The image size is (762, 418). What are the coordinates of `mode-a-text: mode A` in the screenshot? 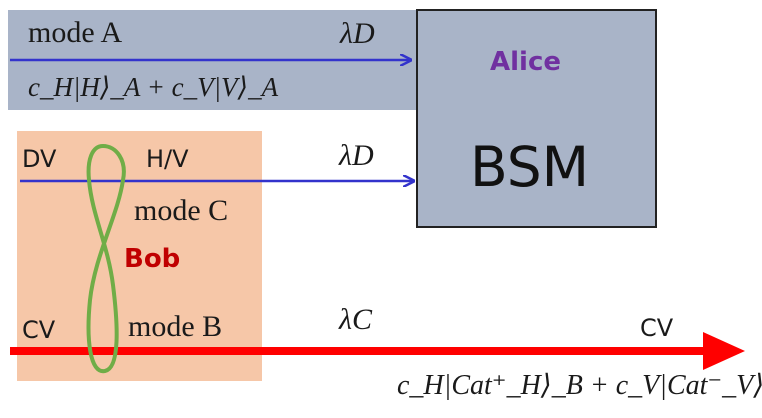 It's located at (75, 32).